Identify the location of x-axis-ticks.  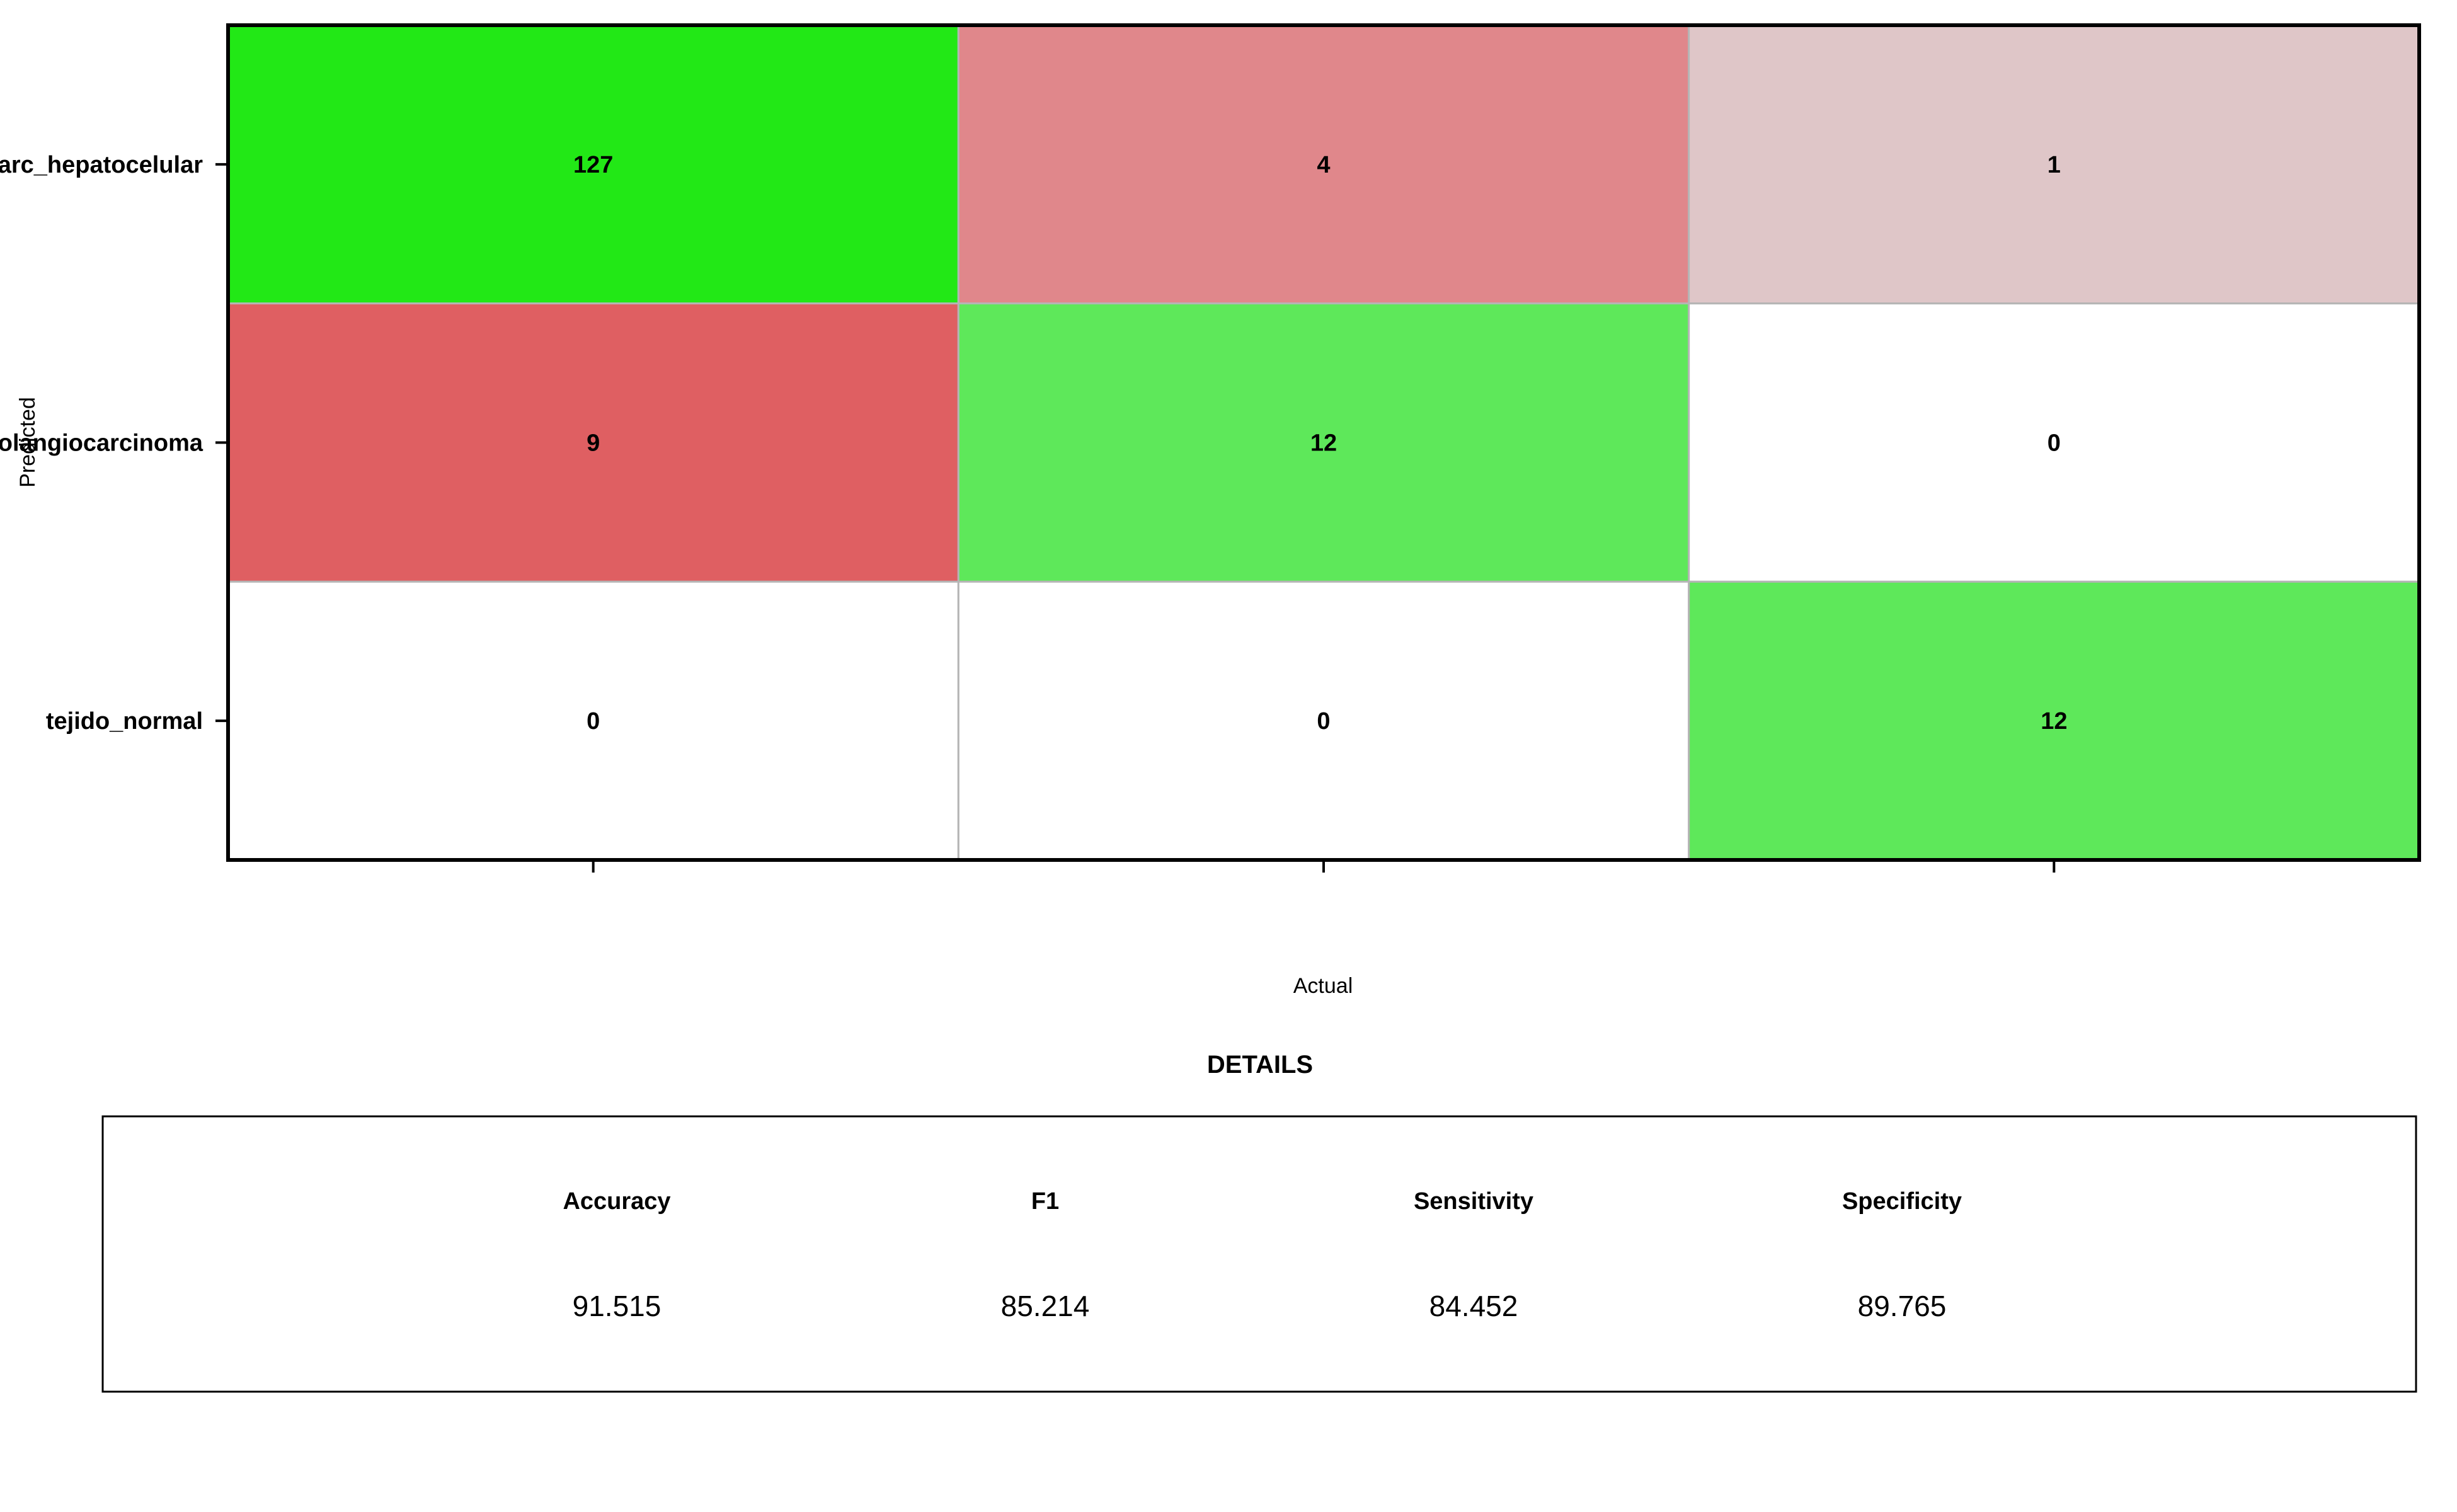
(1324, 866).